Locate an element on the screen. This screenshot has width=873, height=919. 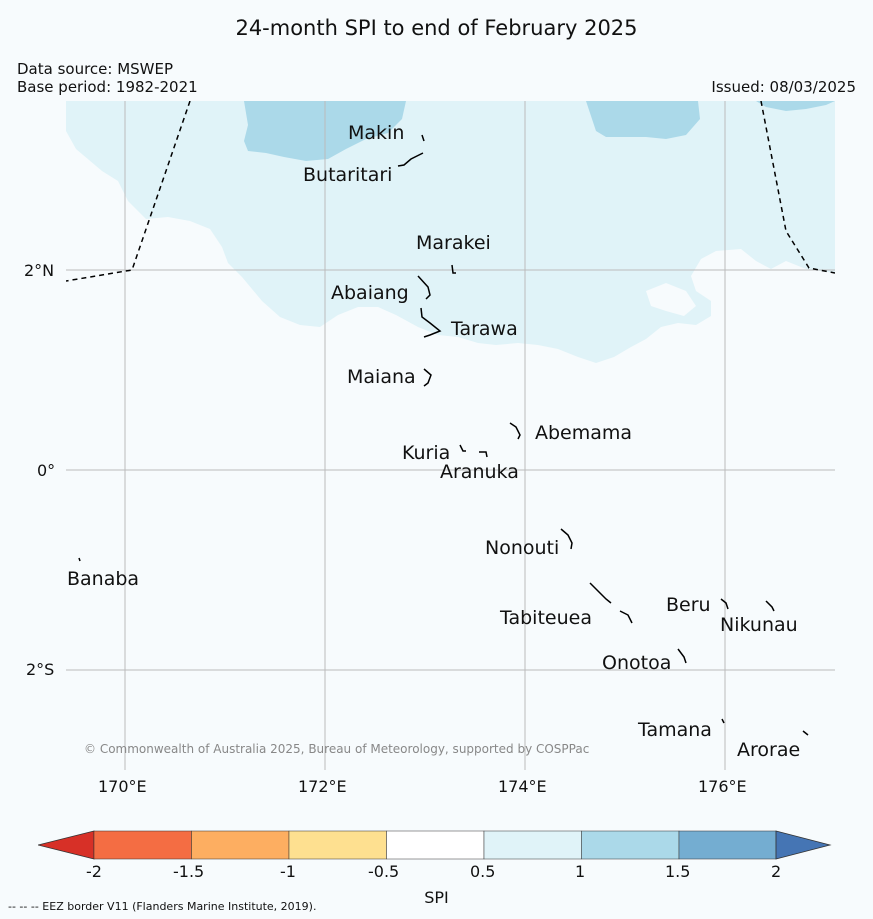
island-label-tabiteuea: Tabiteuea is located at coordinates (545, 618).